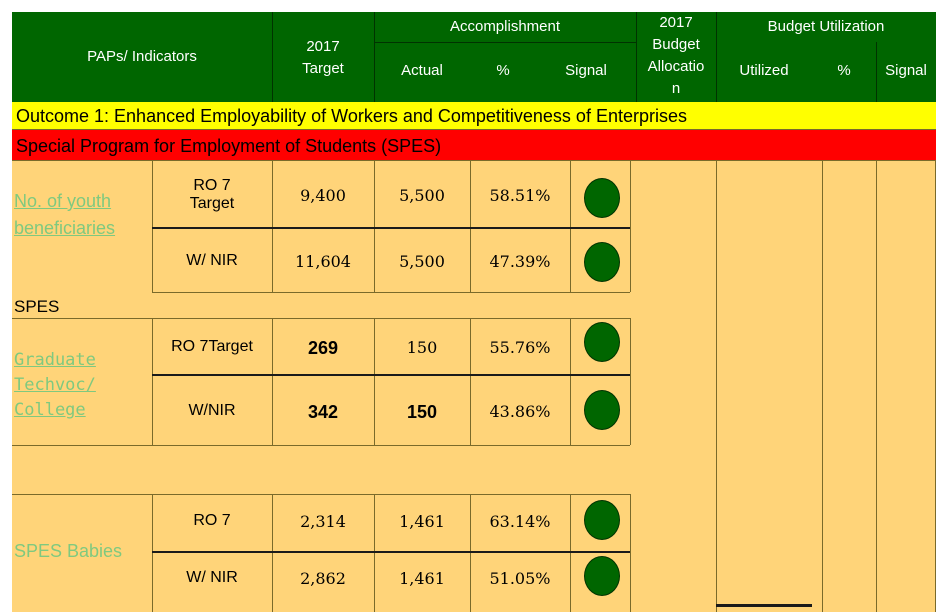 This screenshot has height=612, width=936. Describe the element at coordinates (212, 520) in the screenshot. I see `table-row-label: RO 7` at that location.